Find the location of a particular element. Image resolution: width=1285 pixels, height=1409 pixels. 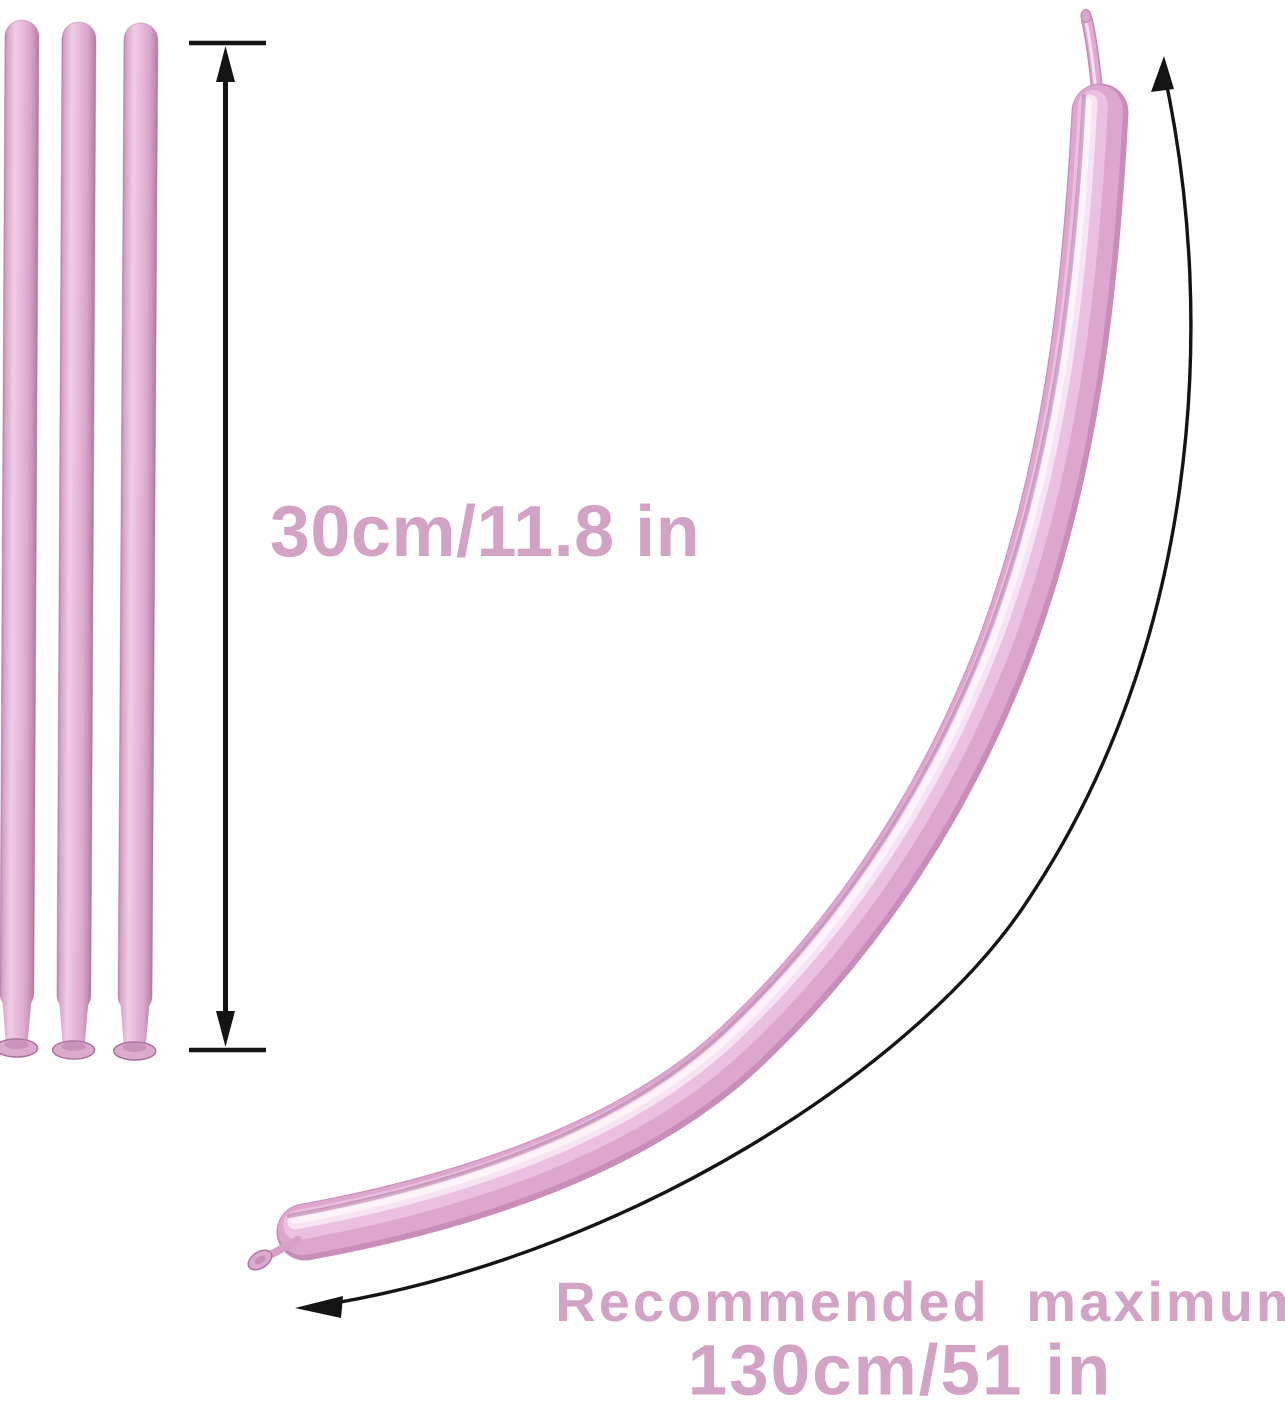

deflated-length-label: 30cm/11.8 in is located at coordinates (485, 532).